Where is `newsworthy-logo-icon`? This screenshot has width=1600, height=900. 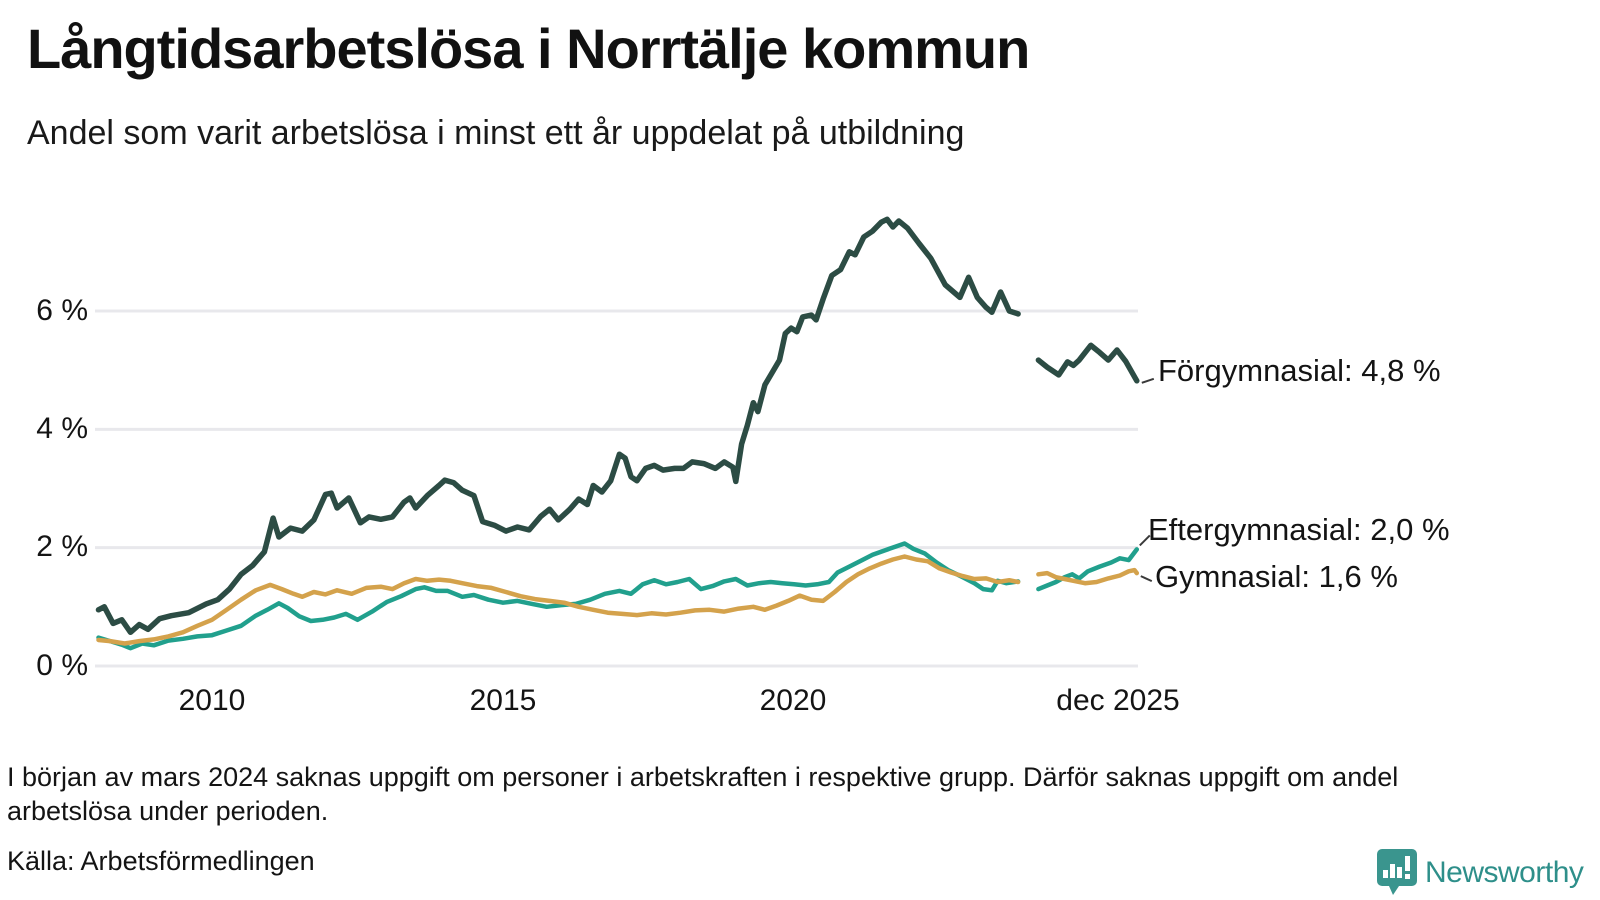
newsworthy-logo-icon is located at coordinates (1397, 872).